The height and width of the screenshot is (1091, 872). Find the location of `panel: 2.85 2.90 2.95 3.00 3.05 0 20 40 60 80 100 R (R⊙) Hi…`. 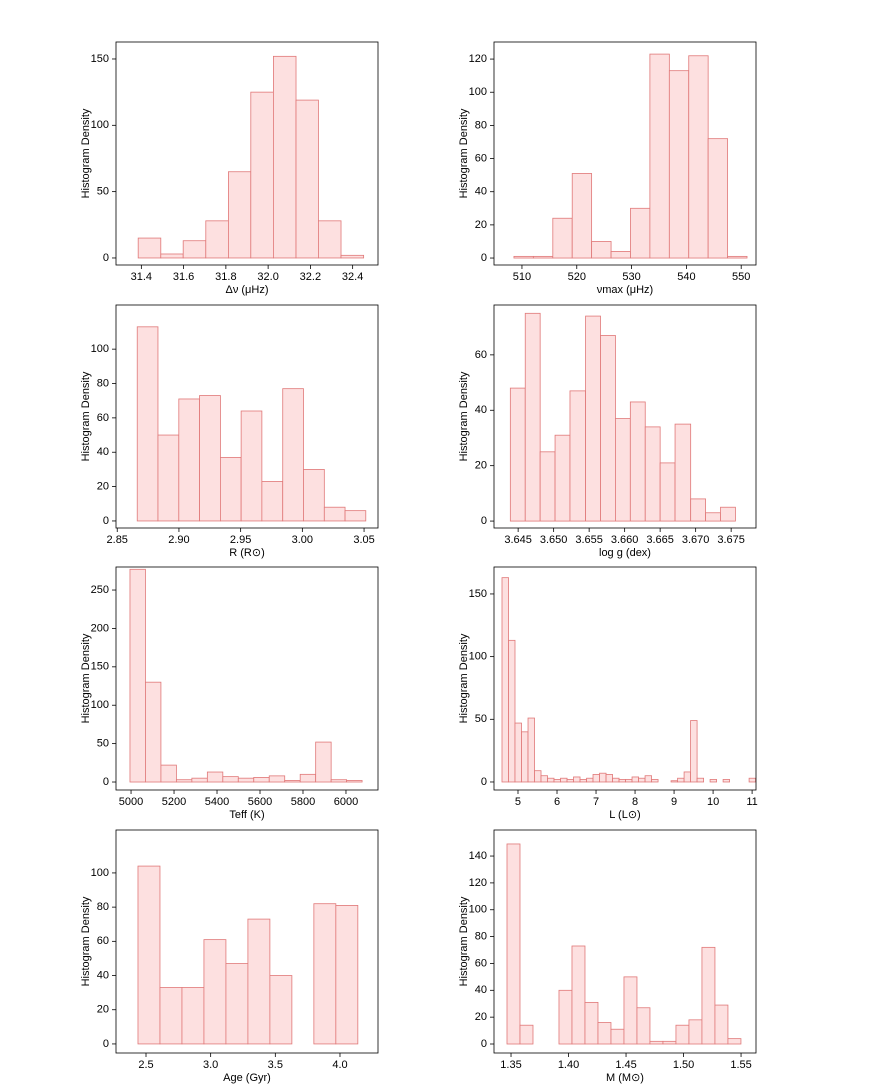

panel: 2.85 2.90 2.95 3.00 3.05 0 20 40 60 80 100 R (R⊙) Hi… is located at coordinates (229, 431).